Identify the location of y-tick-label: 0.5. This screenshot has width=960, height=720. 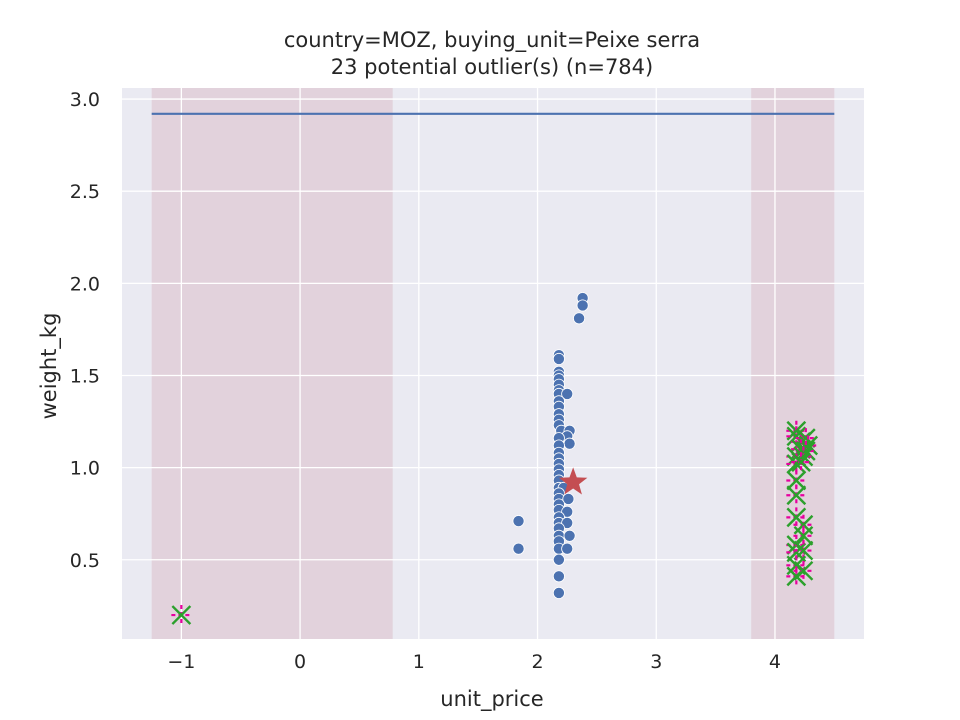
(85, 561).